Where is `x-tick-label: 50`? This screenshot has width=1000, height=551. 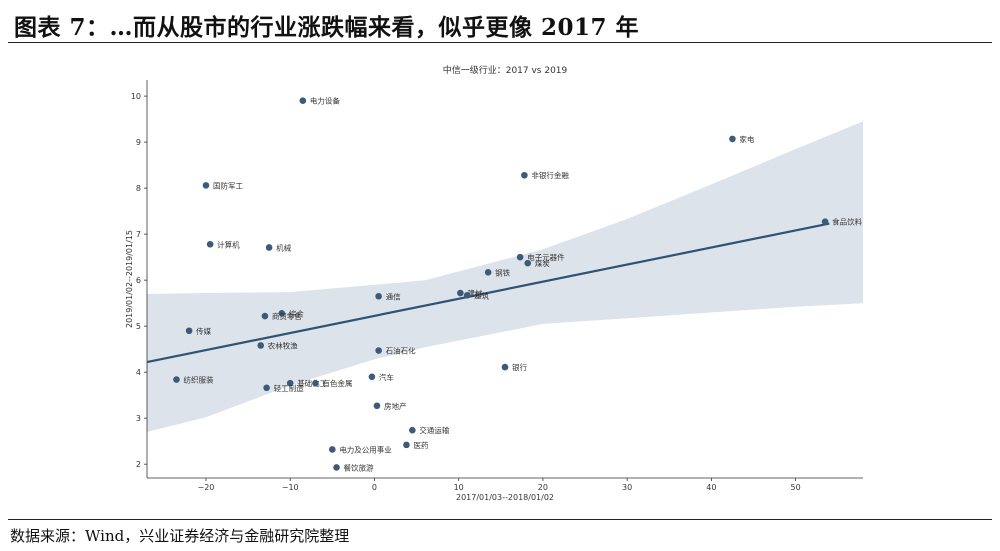 x-tick-label: 50 is located at coordinates (796, 487).